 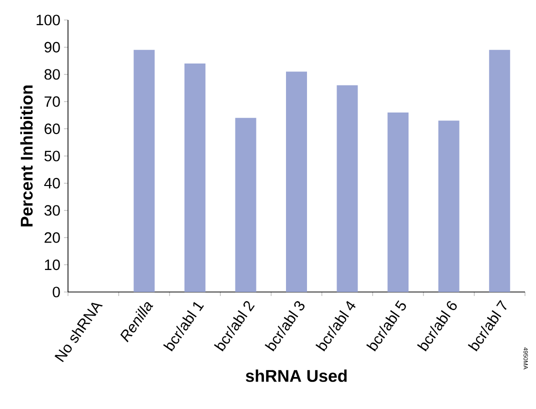 I want to click on y-tick-label: 100, so click(x=48, y=20).